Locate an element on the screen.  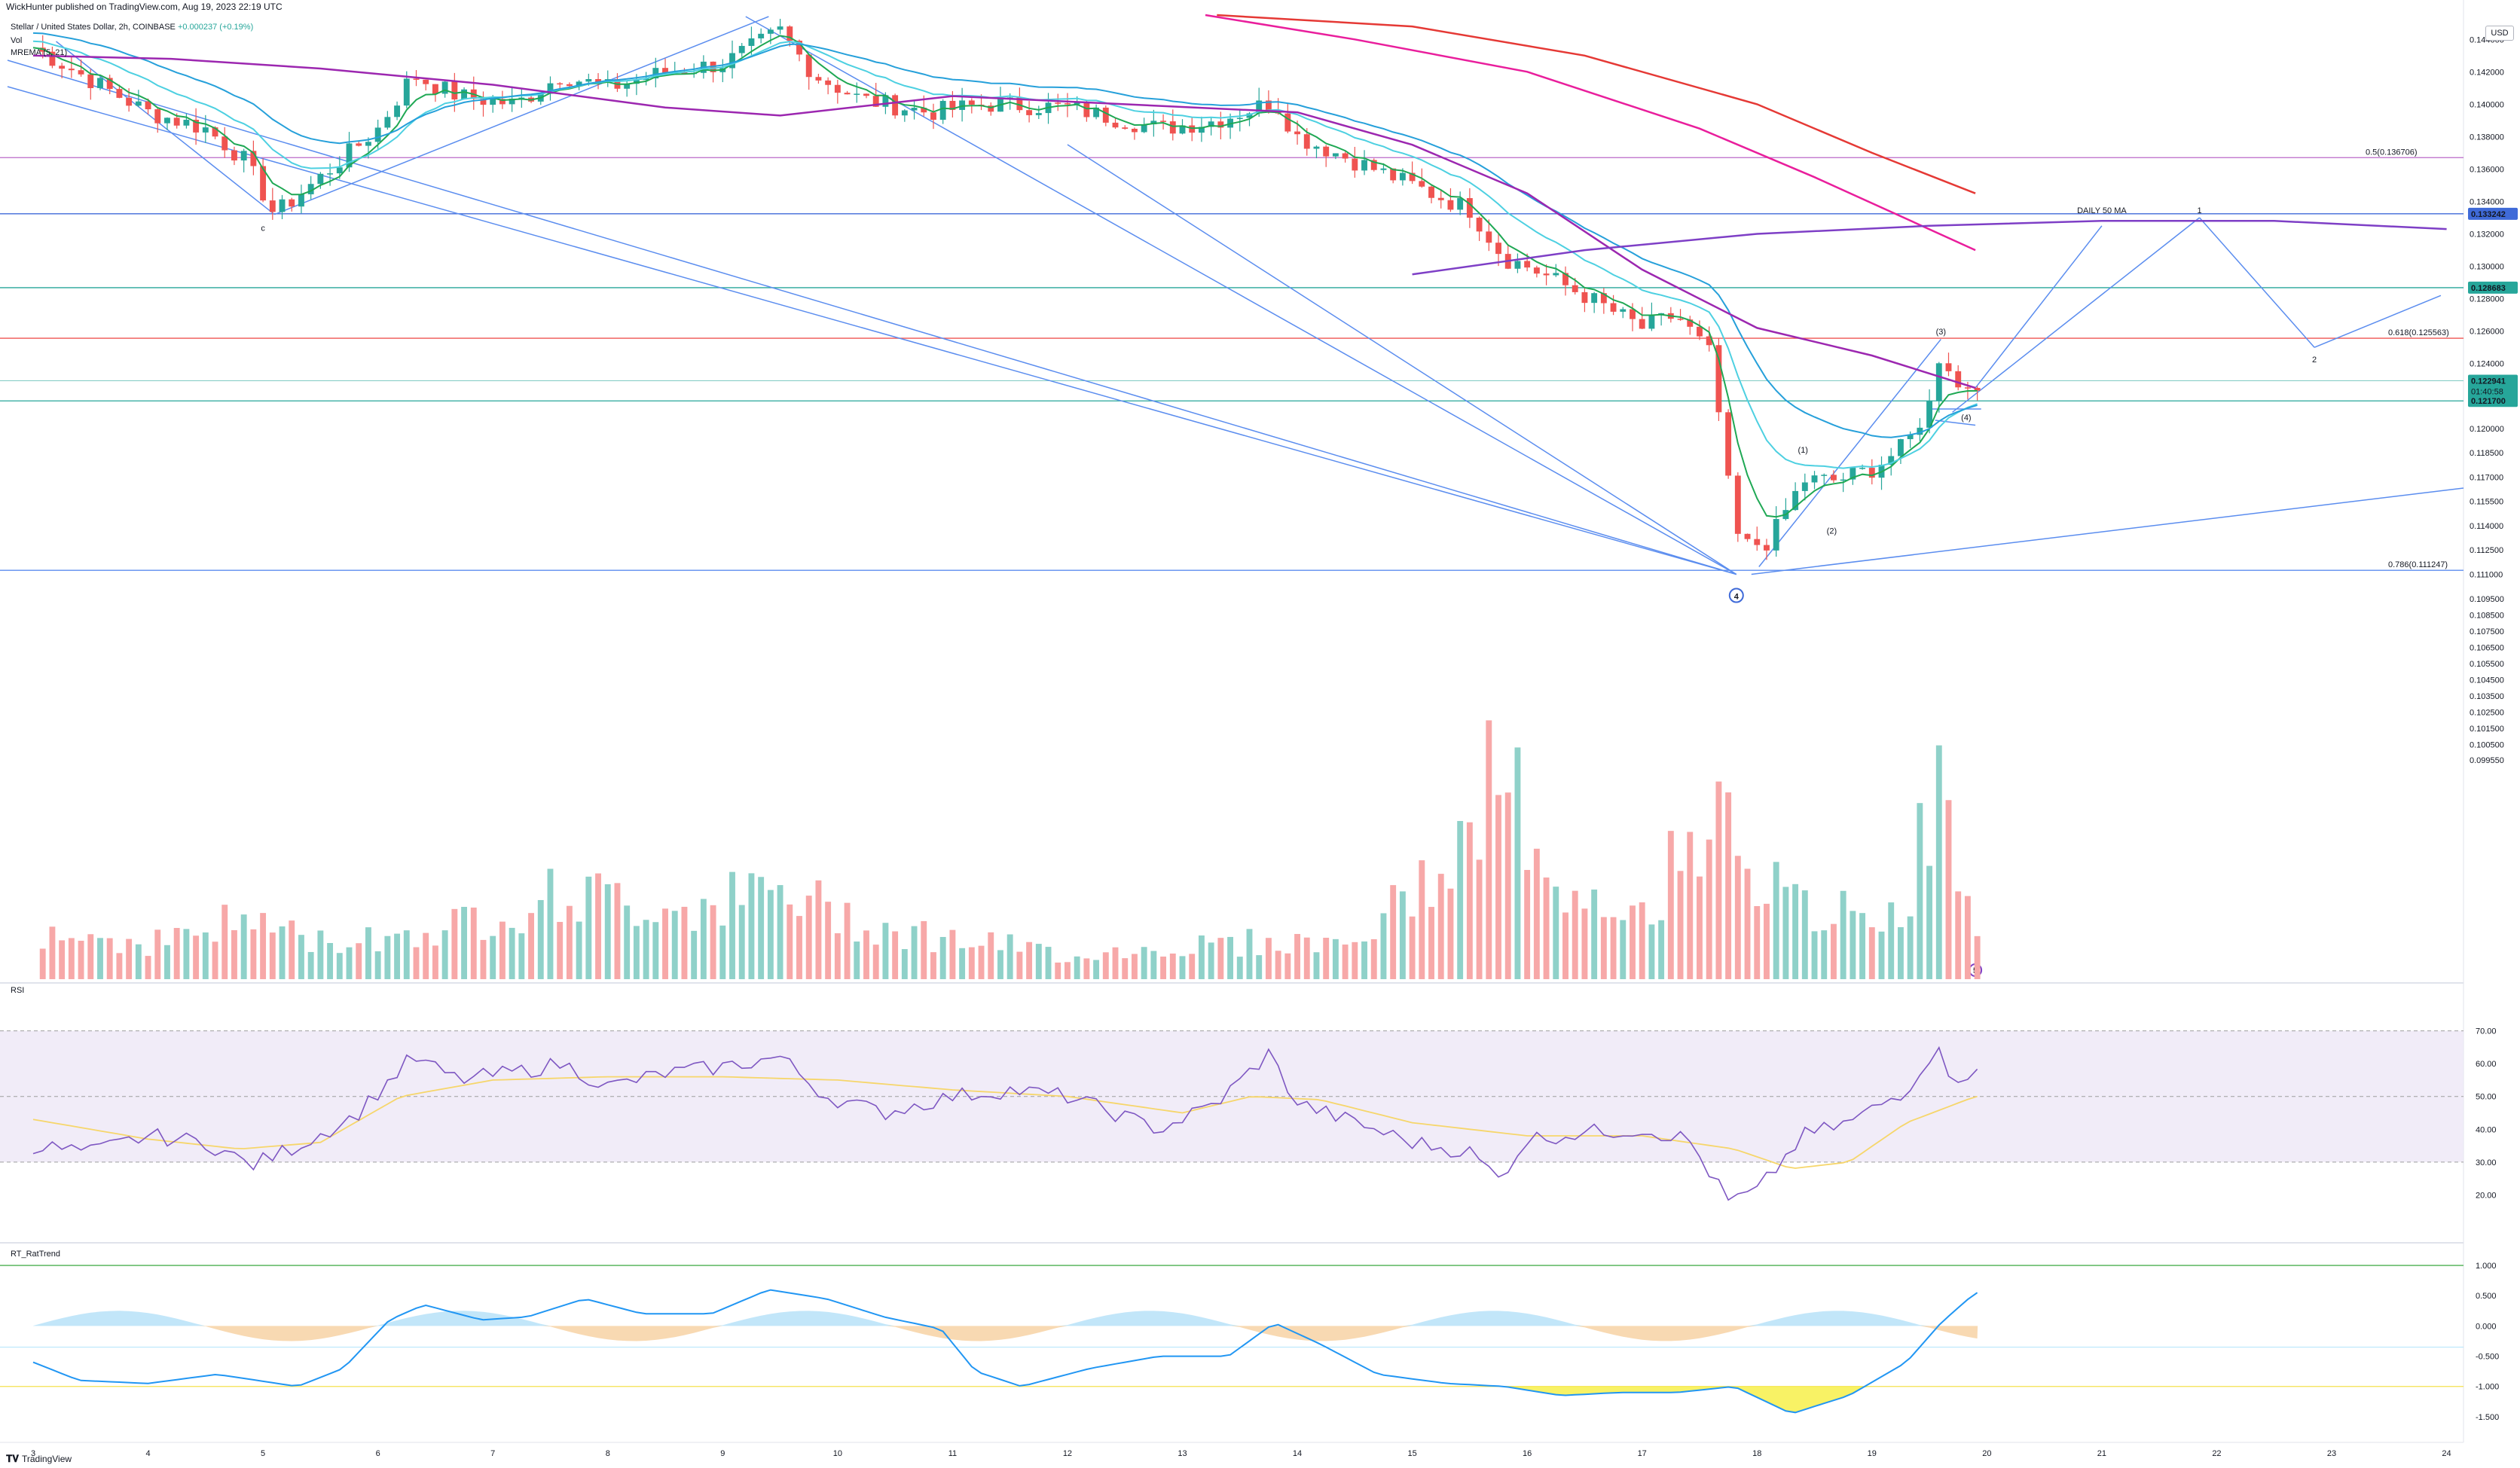
footer-brand-text: TradingView is located at coordinates (47, 1459).